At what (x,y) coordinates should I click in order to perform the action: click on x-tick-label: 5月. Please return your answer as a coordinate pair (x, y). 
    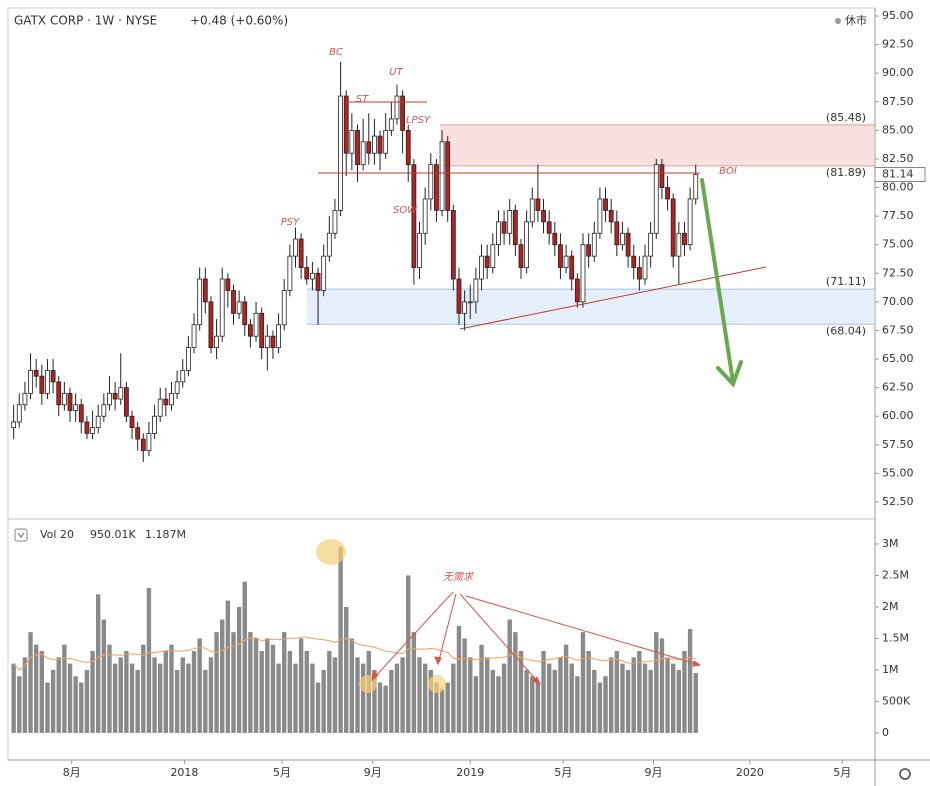
    Looking at the image, I should click on (842, 772).